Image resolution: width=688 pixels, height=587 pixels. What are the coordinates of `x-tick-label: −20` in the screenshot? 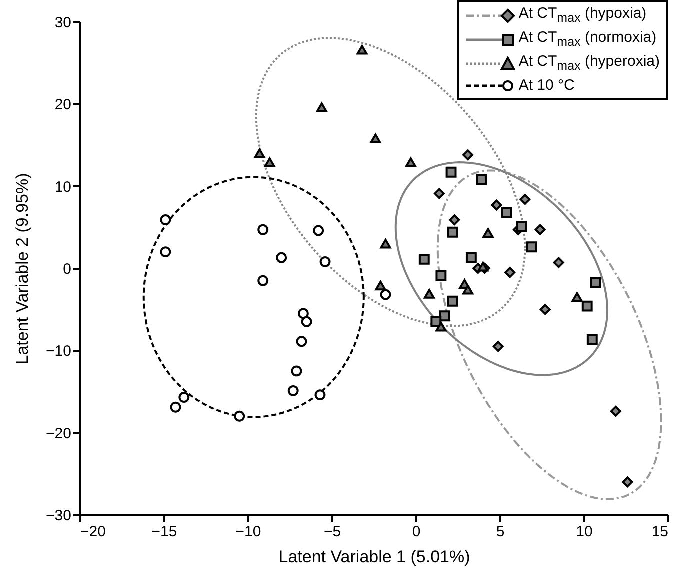 It's located at (93, 532).